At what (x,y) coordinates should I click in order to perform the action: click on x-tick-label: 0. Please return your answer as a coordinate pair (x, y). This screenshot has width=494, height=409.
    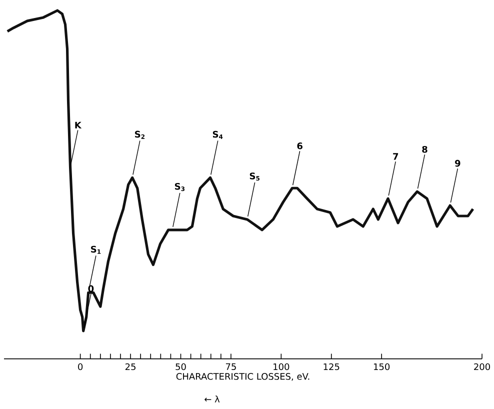
    Looking at the image, I should click on (80, 366).